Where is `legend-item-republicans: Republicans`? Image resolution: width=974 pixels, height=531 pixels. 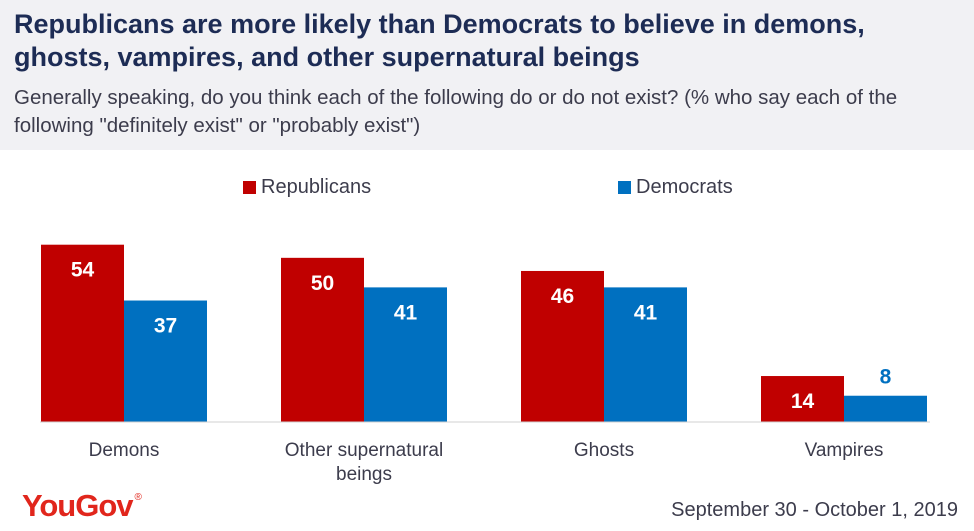
legend-item-republicans: Republicans is located at coordinates (307, 187).